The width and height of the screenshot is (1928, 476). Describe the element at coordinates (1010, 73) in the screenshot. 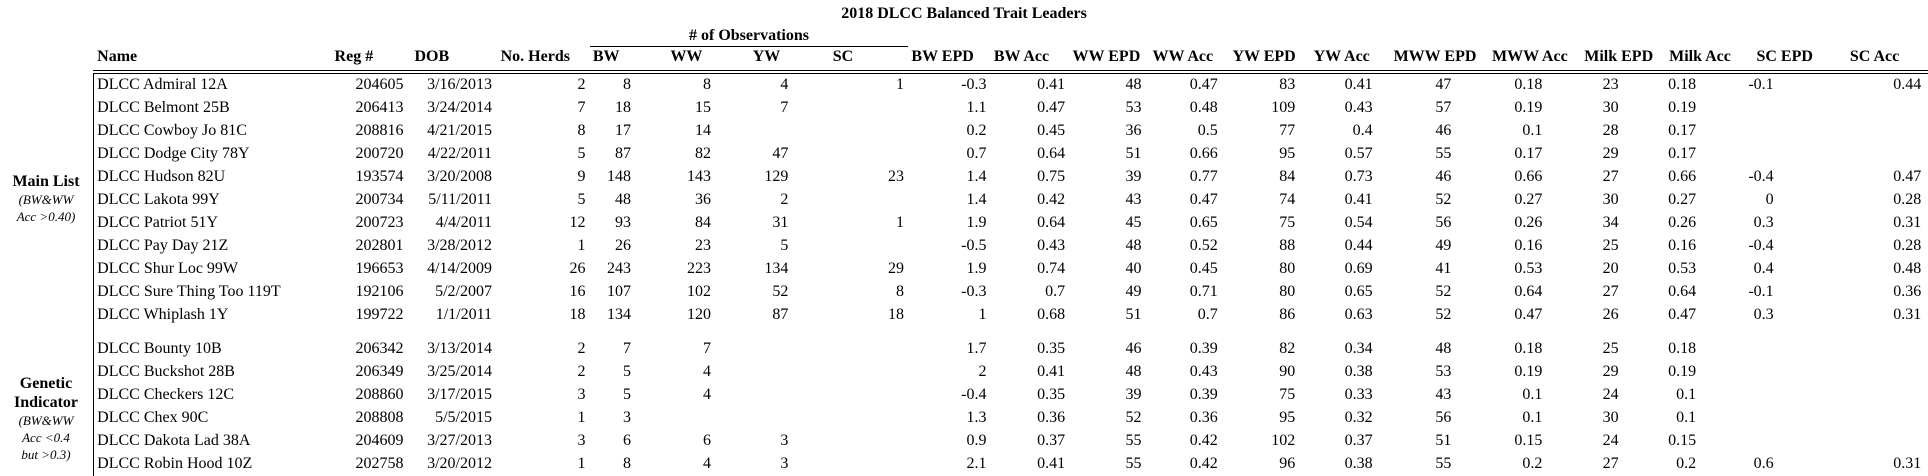

I see `header-rule` at that location.